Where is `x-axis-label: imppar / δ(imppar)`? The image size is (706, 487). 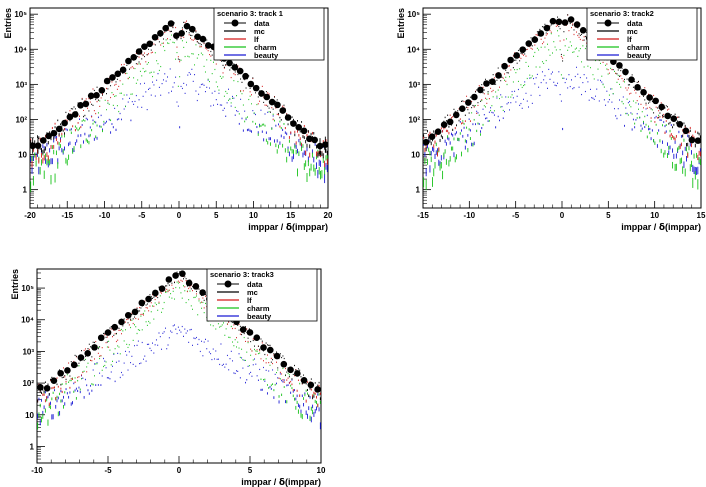
x-axis-label: imppar / δ(imppar) is located at coordinates (288, 227).